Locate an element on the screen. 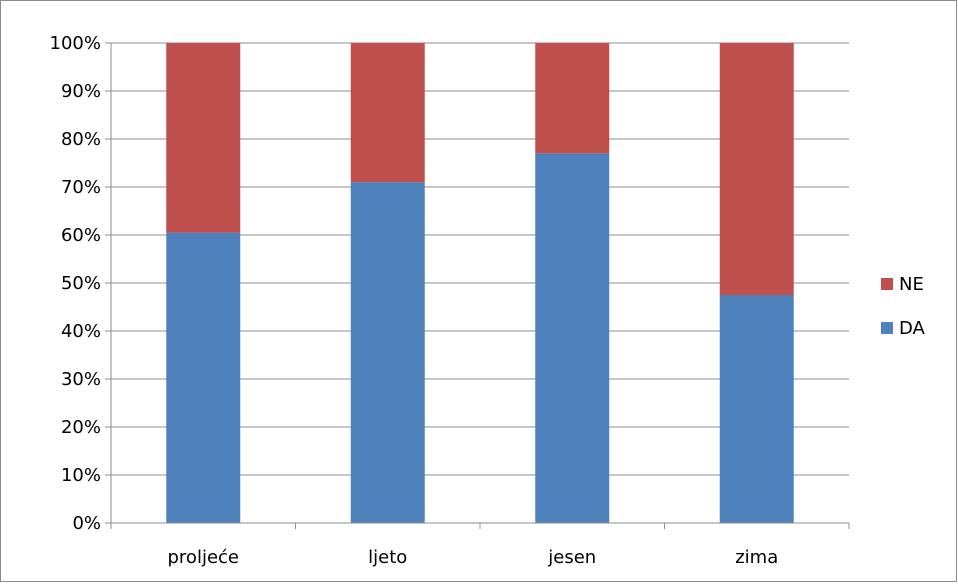  legend: NE DA is located at coordinates (903, 306).